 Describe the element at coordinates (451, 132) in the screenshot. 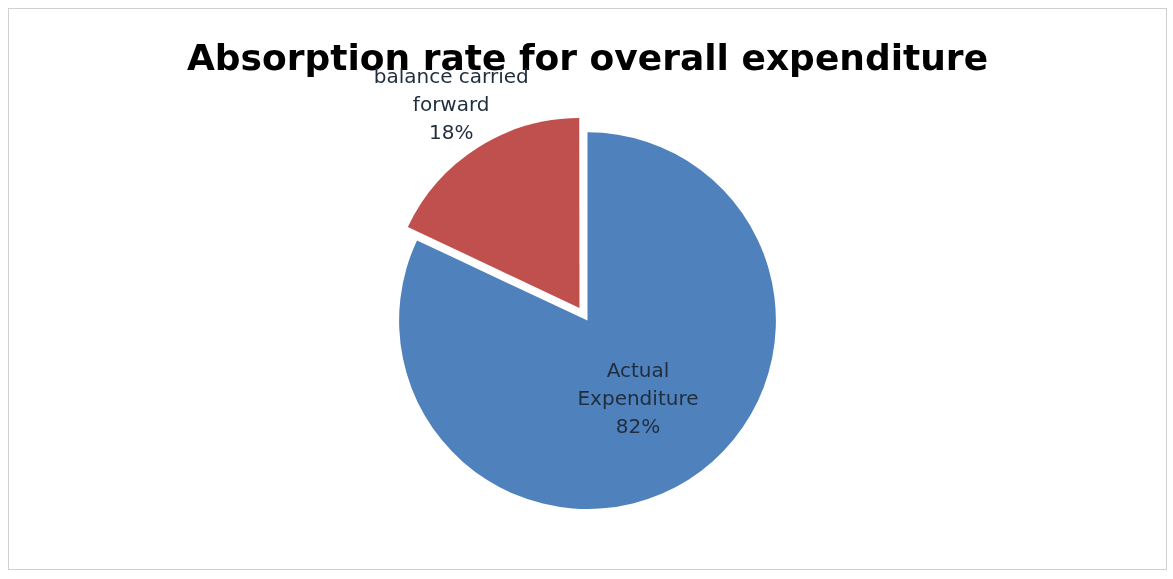

I see `data-label: 18%` at that location.